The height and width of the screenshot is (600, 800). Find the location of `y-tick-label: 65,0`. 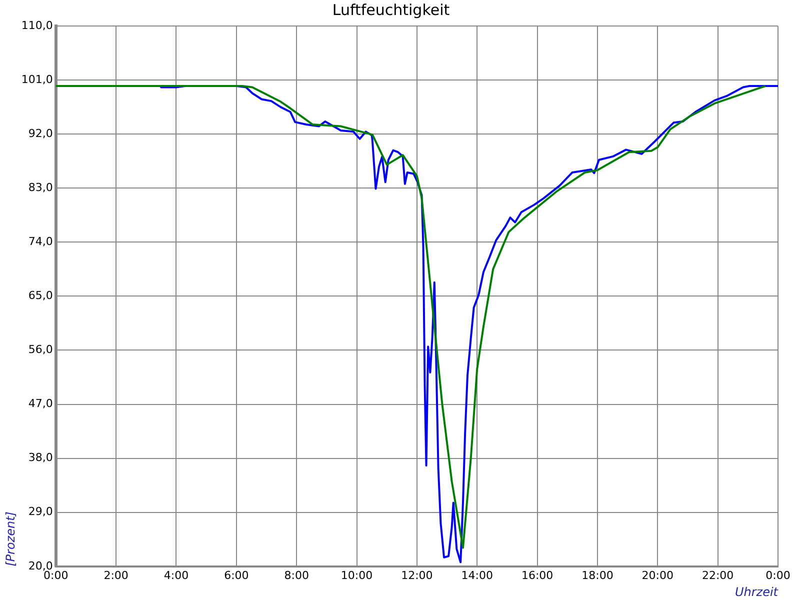

y-tick-label: 65,0 is located at coordinates (40, 295).